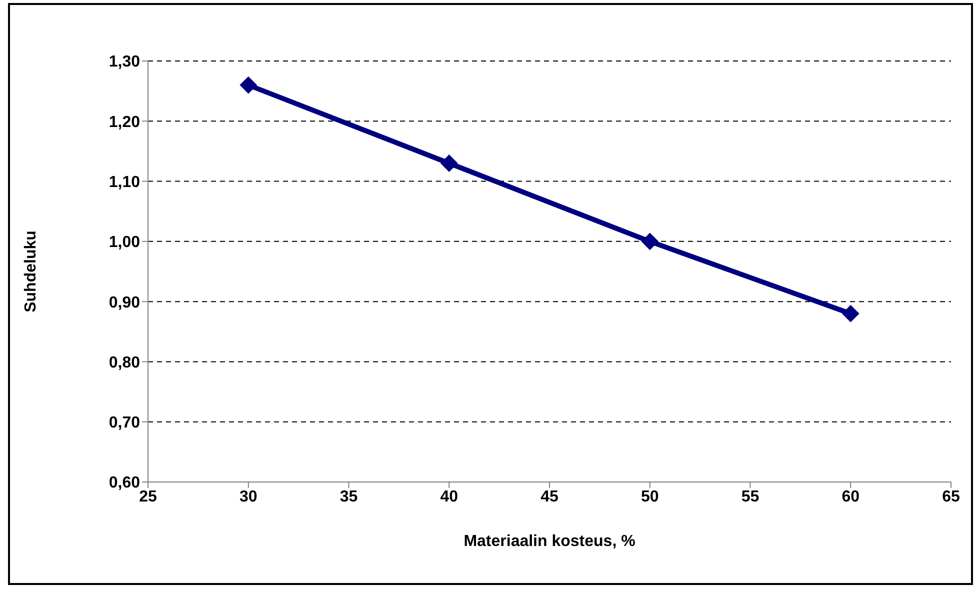  What do you see at coordinates (750, 497) in the screenshot?
I see `x-tick-label: 55` at bounding box center [750, 497].